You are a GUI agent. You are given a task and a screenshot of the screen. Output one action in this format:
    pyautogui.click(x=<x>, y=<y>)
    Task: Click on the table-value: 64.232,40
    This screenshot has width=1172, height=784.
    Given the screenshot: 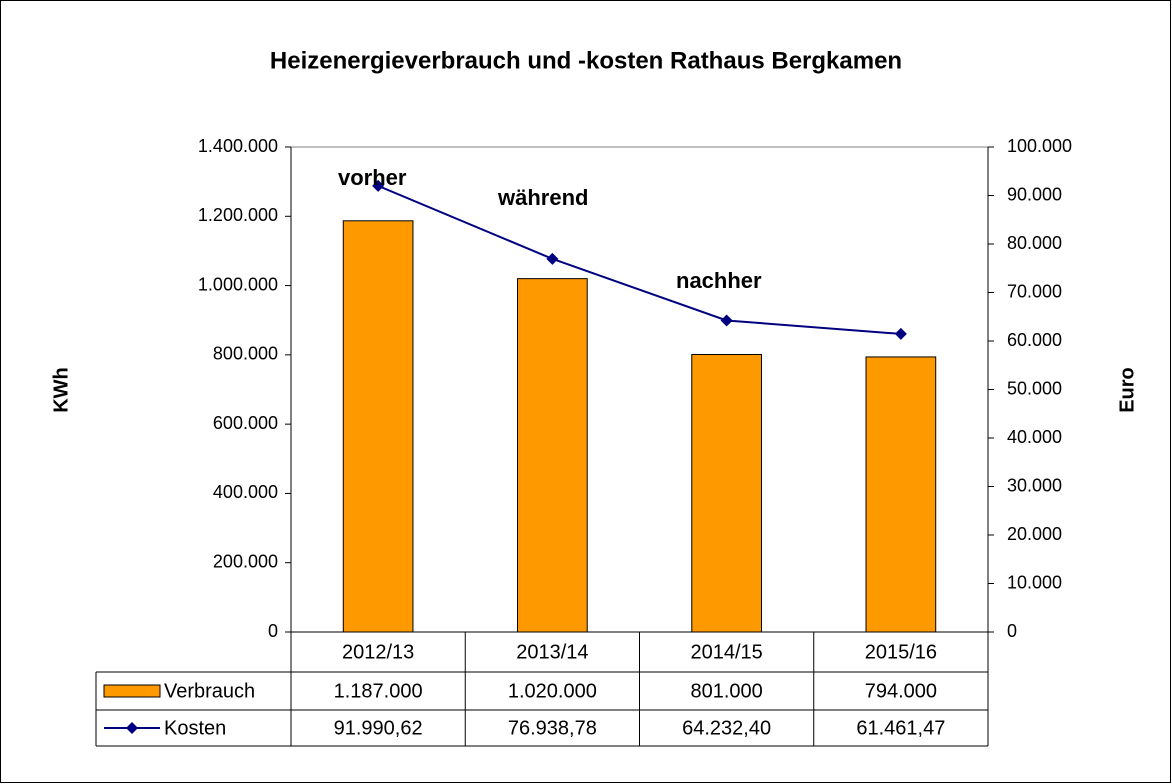 What is the action you would take?
    pyautogui.click(x=726, y=728)
    